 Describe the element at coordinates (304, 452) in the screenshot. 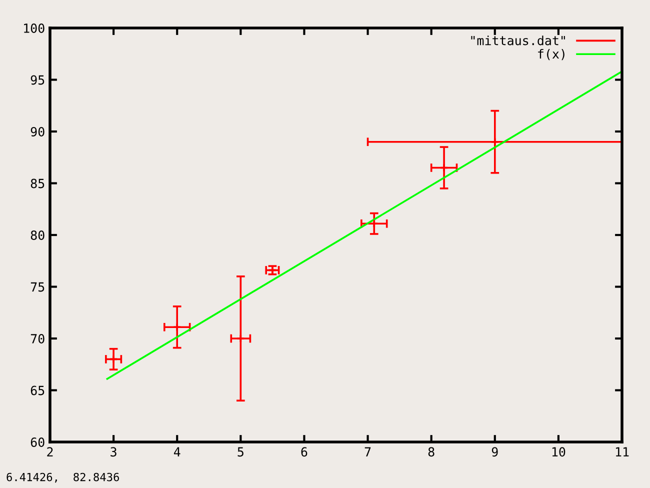

I see `x-tick-label: 6` at that location.